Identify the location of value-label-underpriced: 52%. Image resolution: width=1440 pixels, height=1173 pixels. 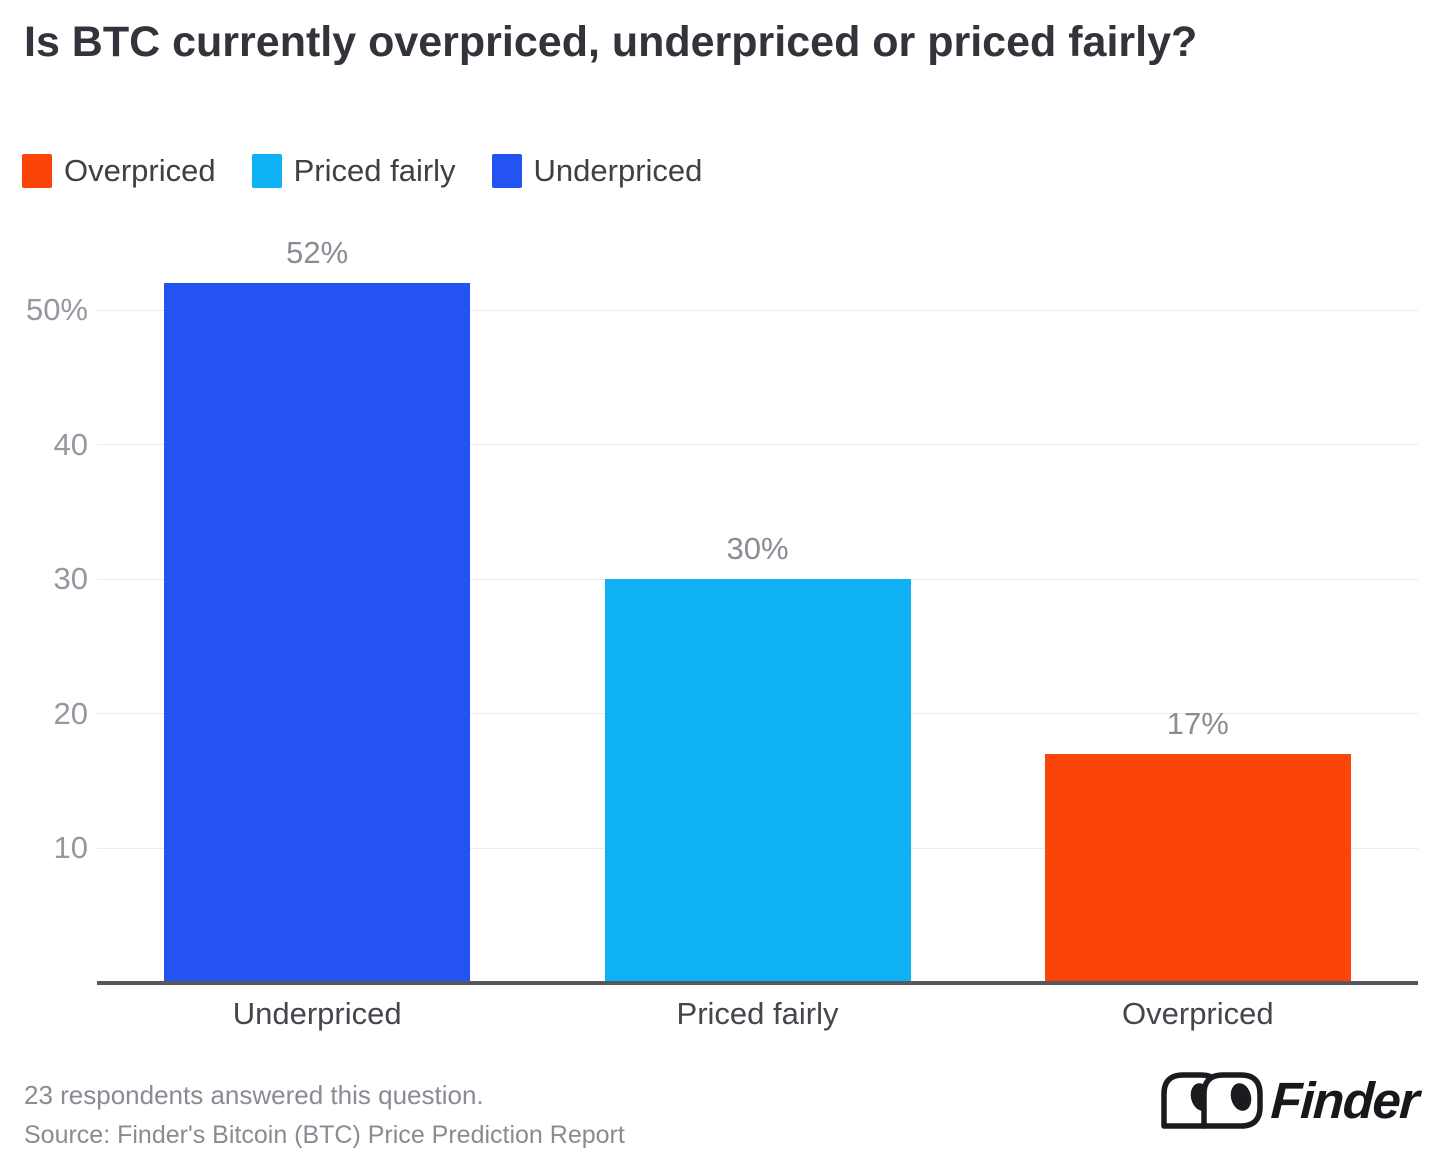
(317, 253).